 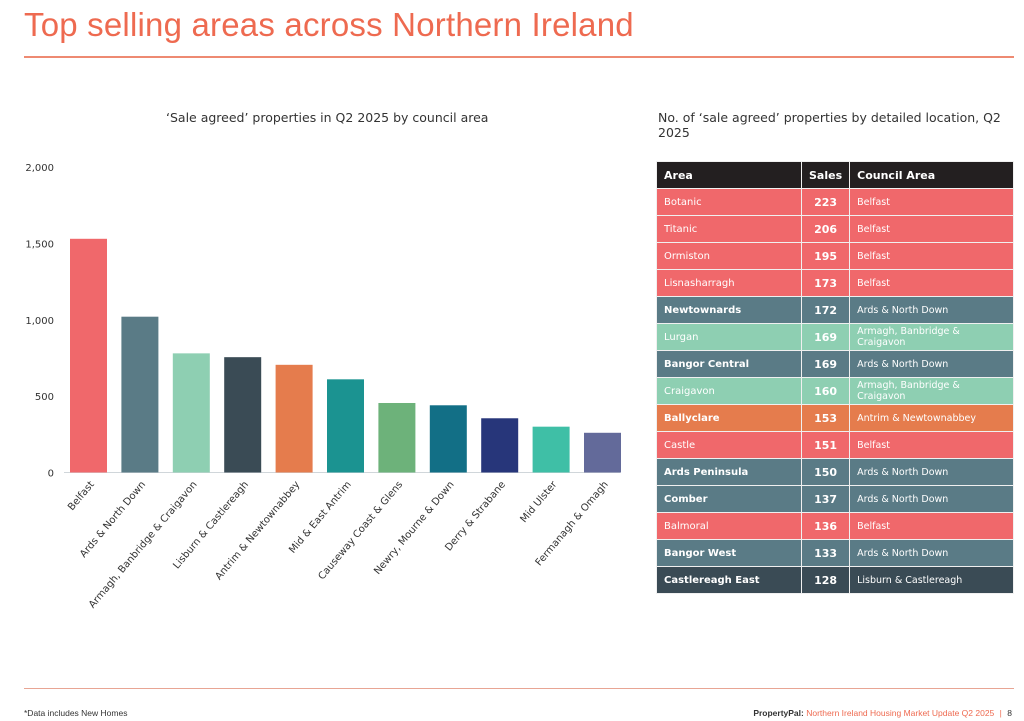 I want to click on table-row: Bangor Central 169 Ards & North Down, so click(x=835, y=364).